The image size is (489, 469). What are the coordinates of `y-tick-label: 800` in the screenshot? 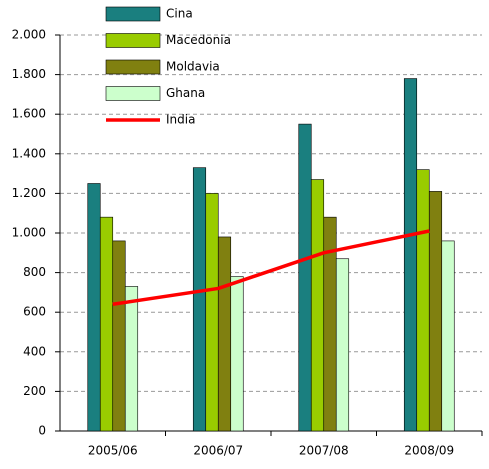 It's located at (34, 272).